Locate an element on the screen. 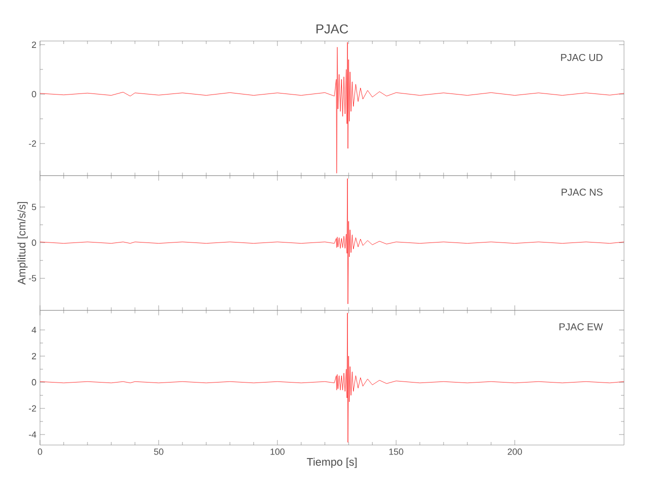 This screenshot has height=500, width=650. x-tick-label: 50 is located at coordinates (159, 451).